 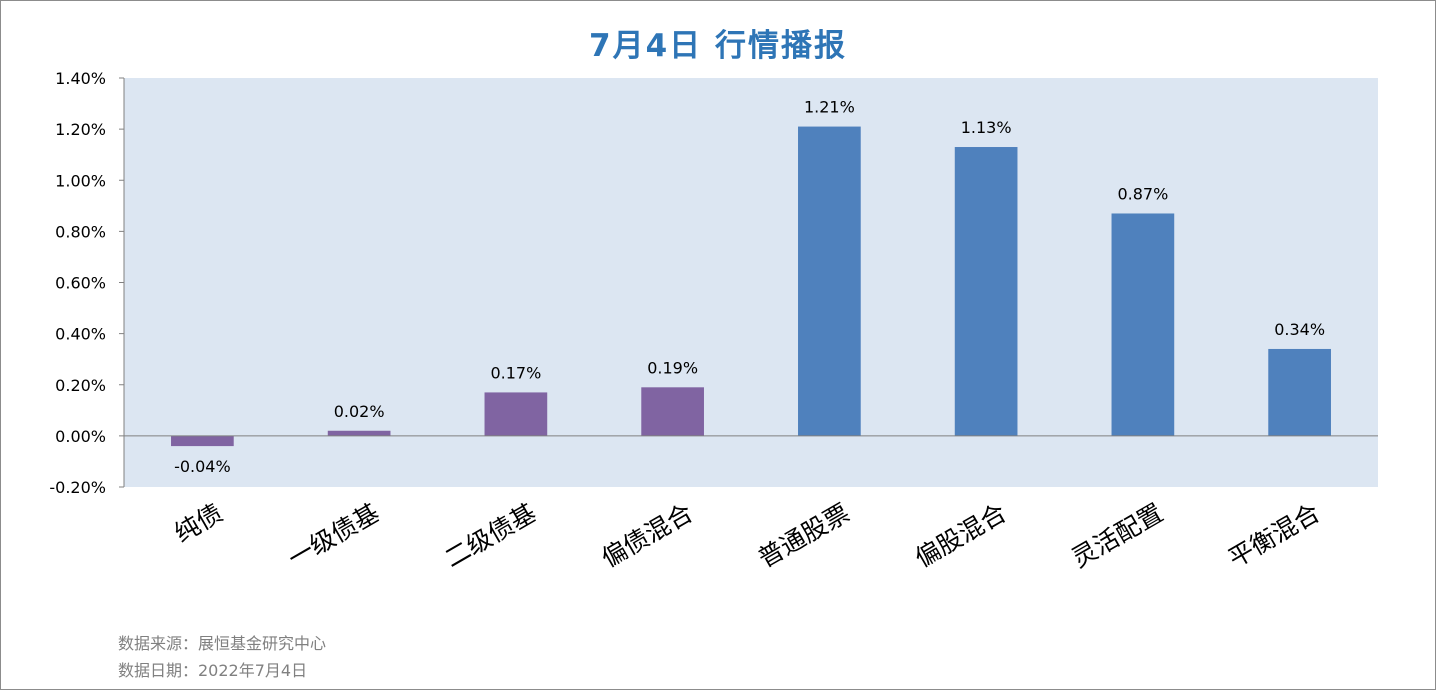 I want to click on x-tick-label: 平衡混合, so click(x=1274, y=535).